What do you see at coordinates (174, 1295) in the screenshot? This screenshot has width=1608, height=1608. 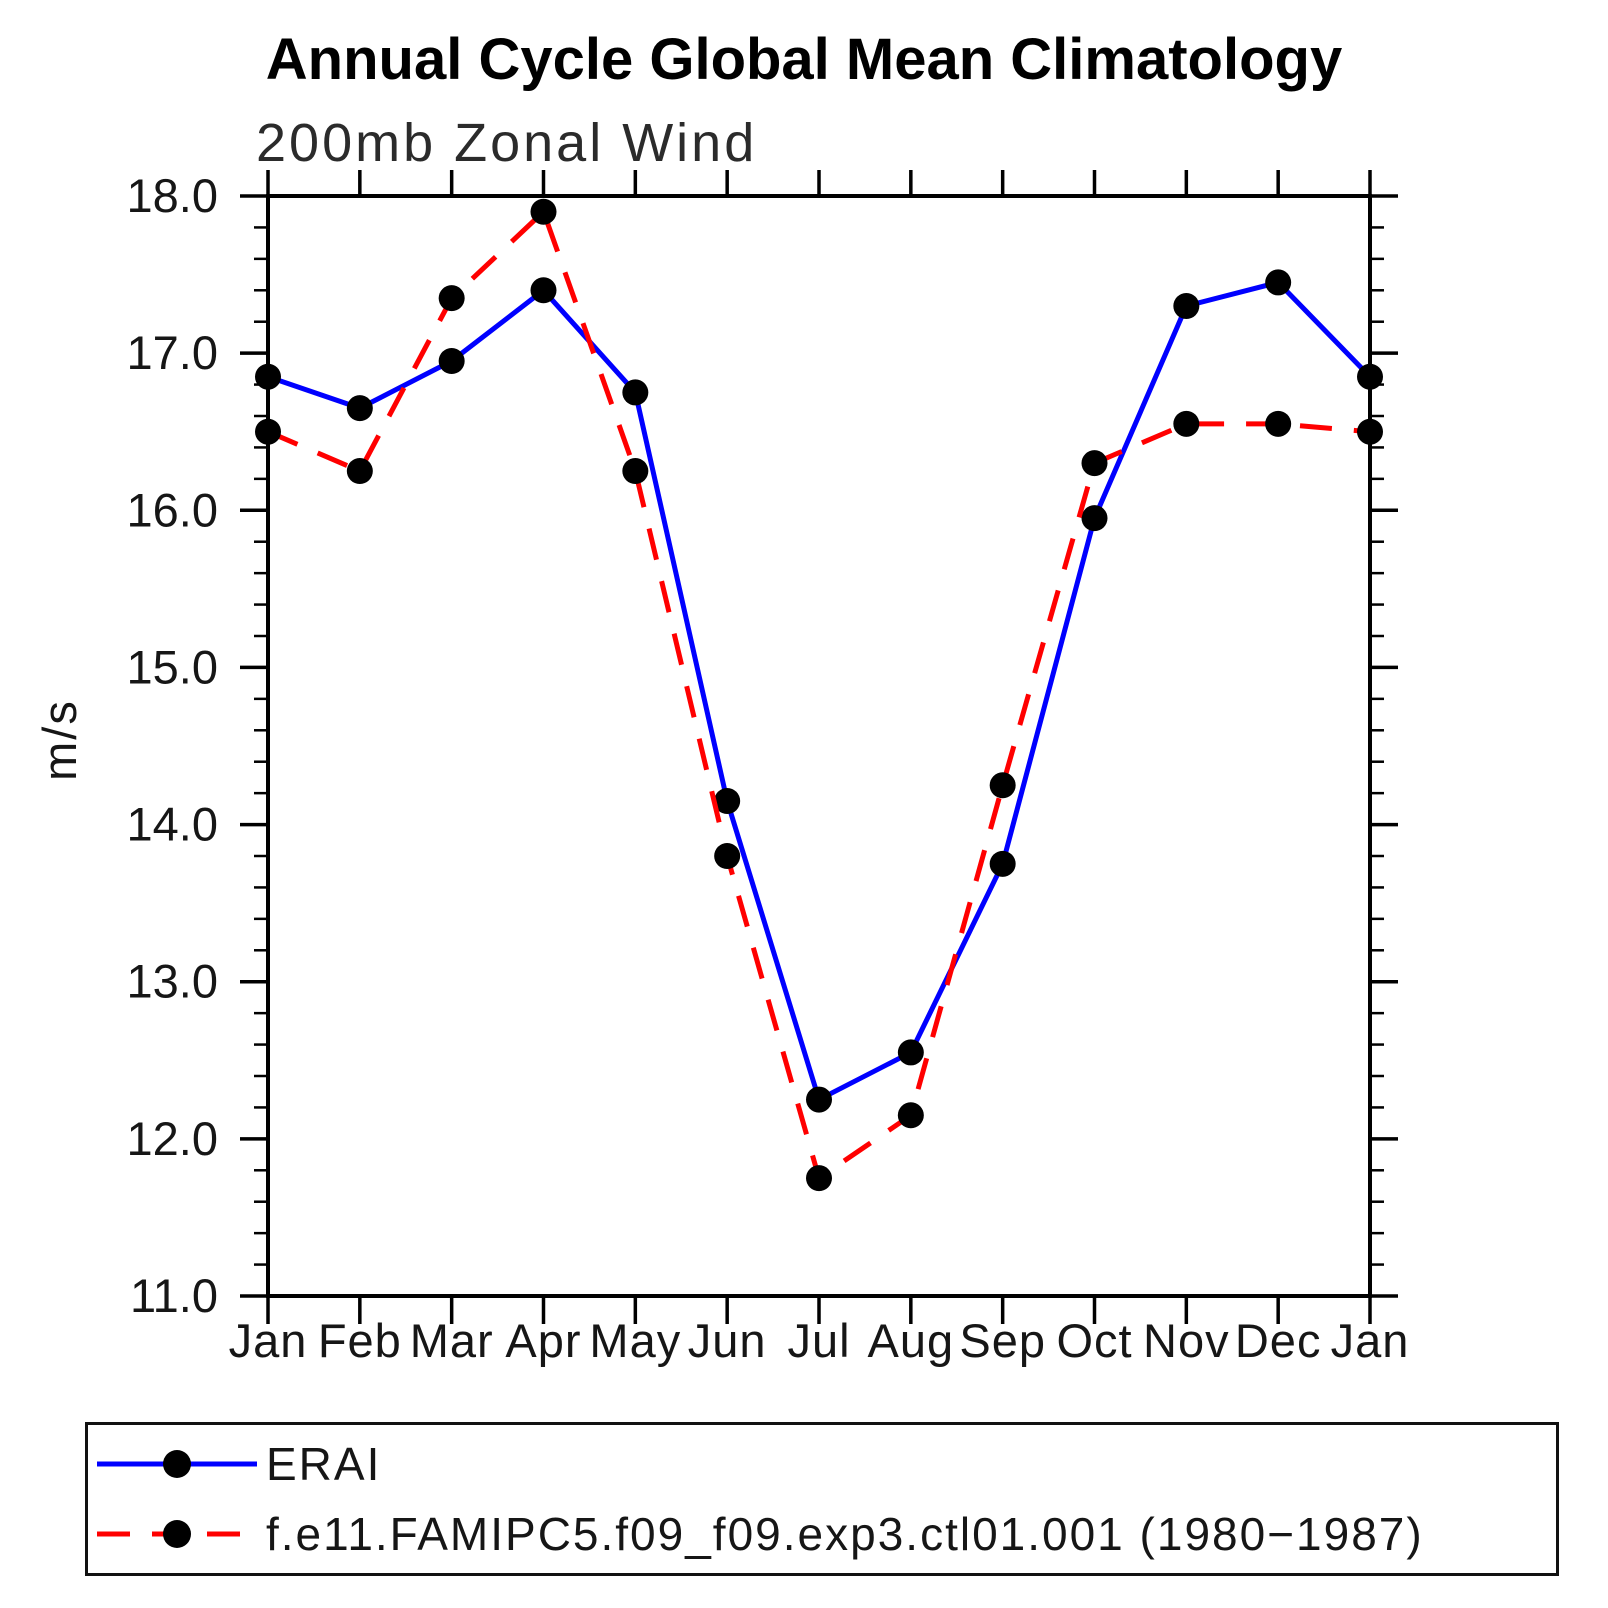 I see `y-tick-label: 11.0` at bounding box center [174, 1295].